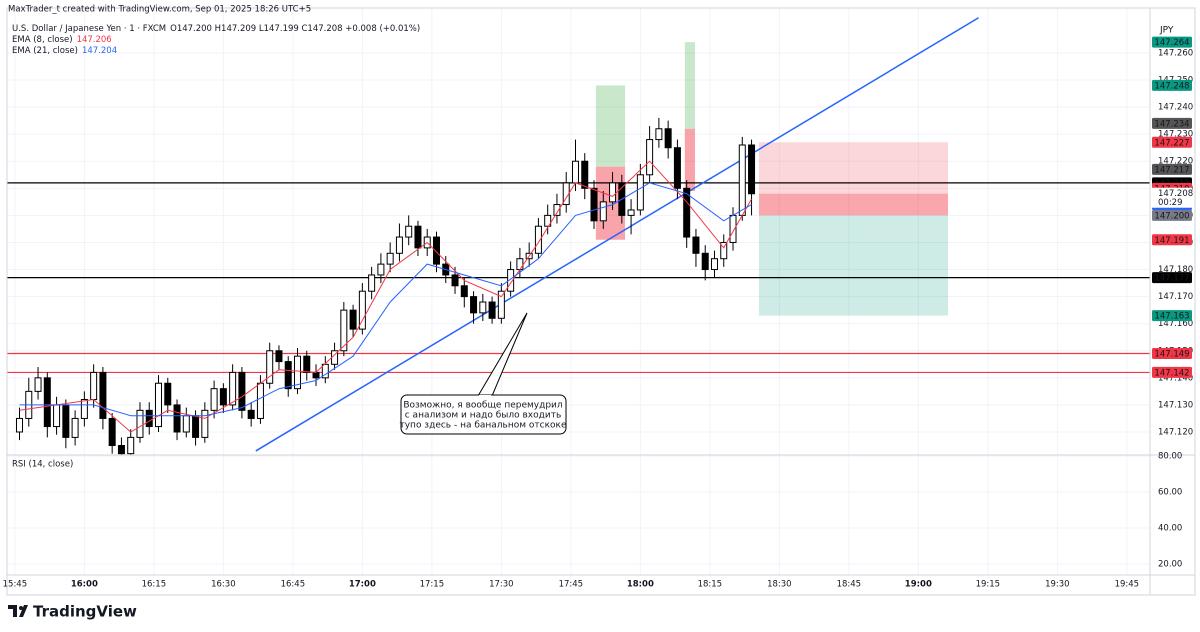 The width and height of the screenshot is (1200, 632). I want to click on rsi-tick-label: 60.00, so click(1170, 493).